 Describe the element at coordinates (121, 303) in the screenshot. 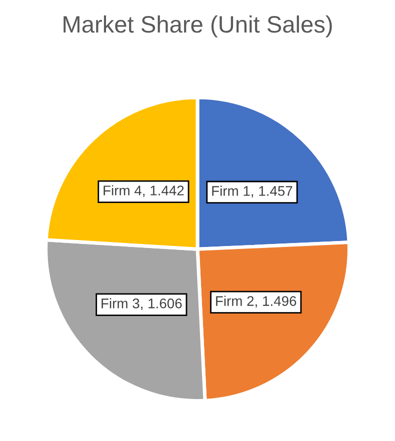

I see `slice-label: Firm 3` at that location.